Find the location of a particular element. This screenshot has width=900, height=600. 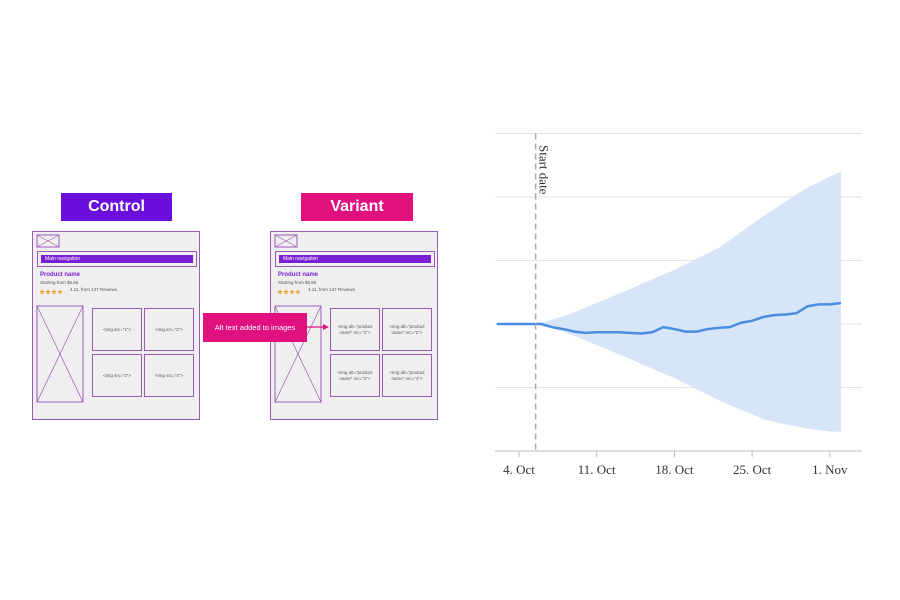

image-placeholder: <img src="4"> is located at coordinates (169, 375).